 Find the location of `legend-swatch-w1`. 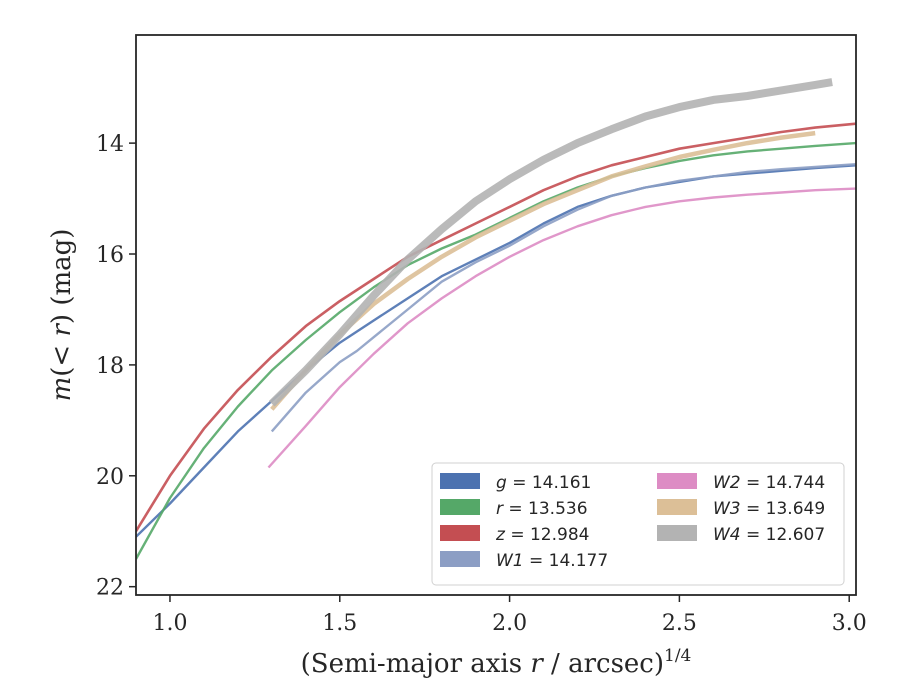

legend-swatch-w1 is located at coordinates (460, 559).